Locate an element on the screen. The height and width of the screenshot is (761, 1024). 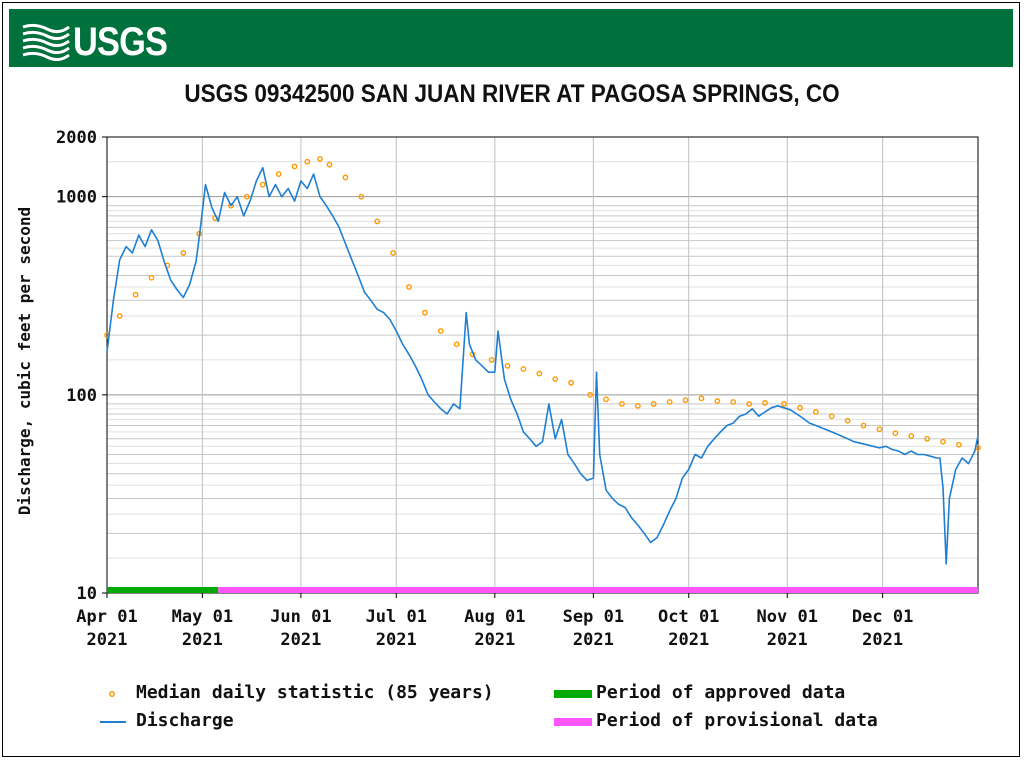
y-axis-label: Discharge, cubic feet per second is located at coordinates (24, 361).